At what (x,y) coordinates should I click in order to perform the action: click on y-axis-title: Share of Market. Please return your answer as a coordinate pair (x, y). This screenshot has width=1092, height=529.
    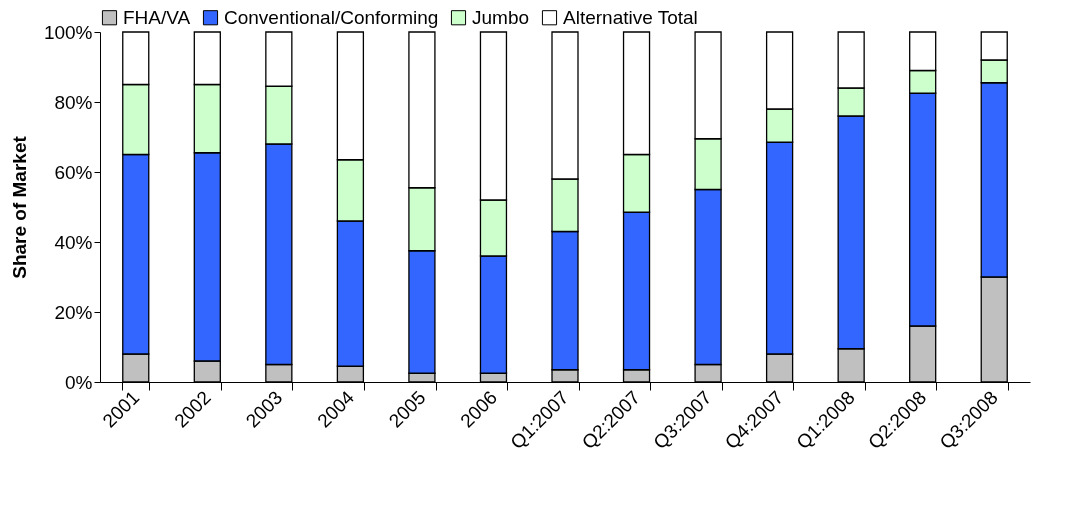
    Looking at the image, I should click on (19, 207).